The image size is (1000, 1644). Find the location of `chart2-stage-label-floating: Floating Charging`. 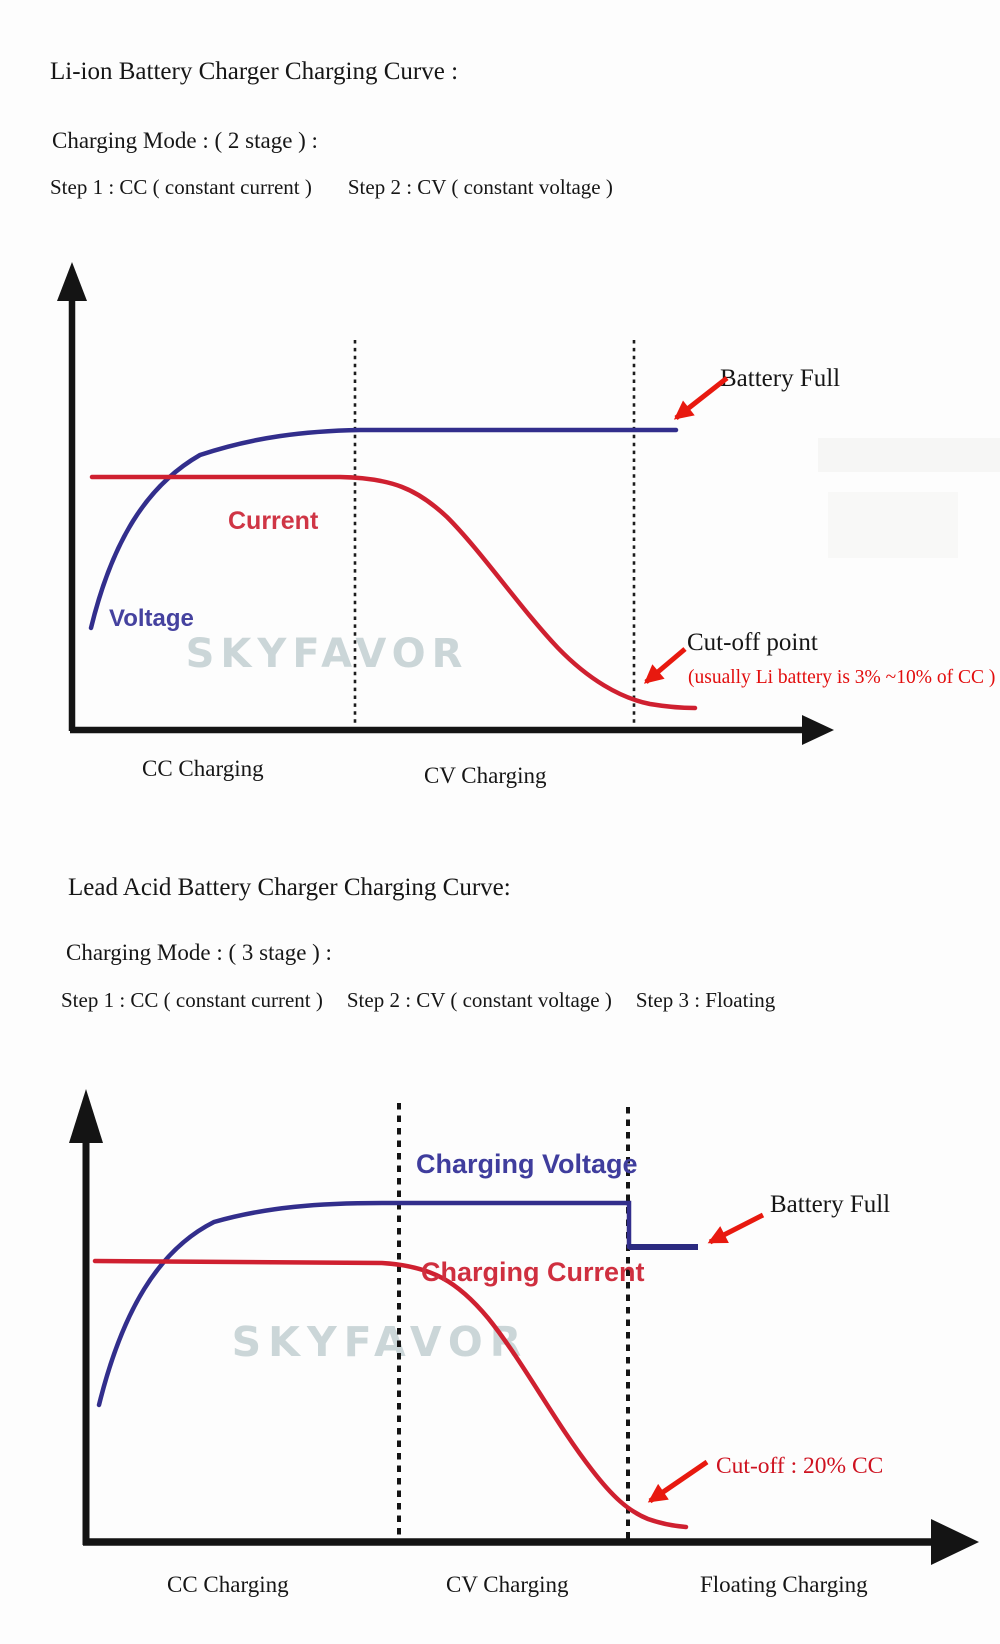

chart2-stage-label-floating: Floating Charging is located at coordinates (784, 1584).